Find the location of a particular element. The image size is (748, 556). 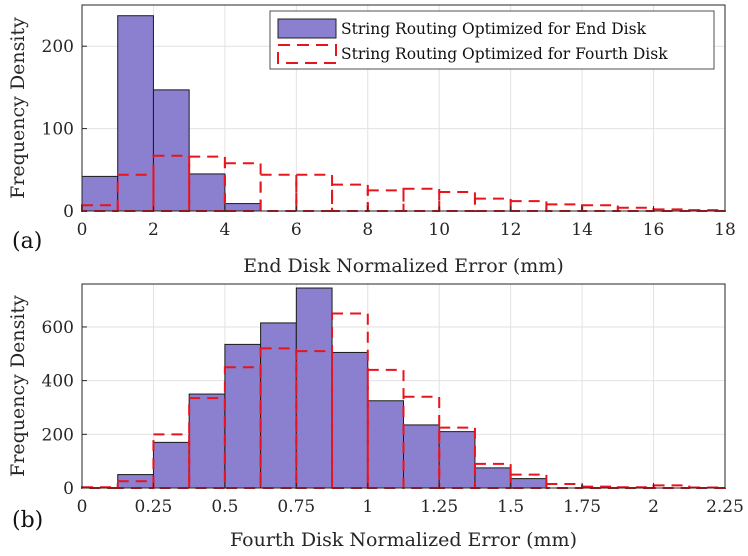

legend-swatch-end-disk is located at coordinates (307, 28).